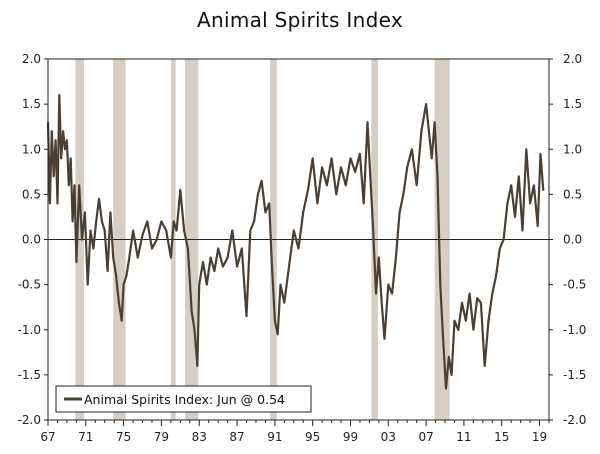 The height and width of the screenshot is (454, 600). Describe the element at coordinates (29, 375) in the screenshot. I see `y-tick-label-left: -1.5` at that location.